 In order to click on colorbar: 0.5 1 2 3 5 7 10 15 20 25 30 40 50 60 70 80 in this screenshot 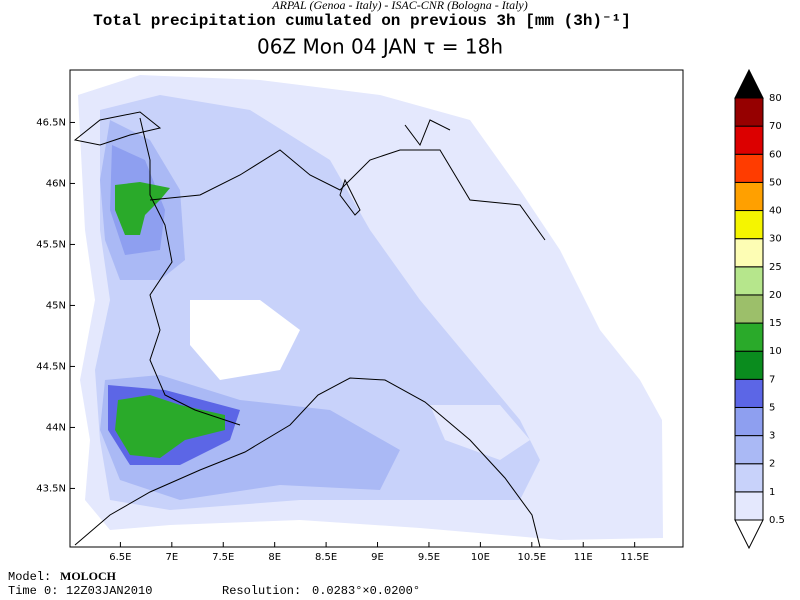, I will do `click(759, 309)`.